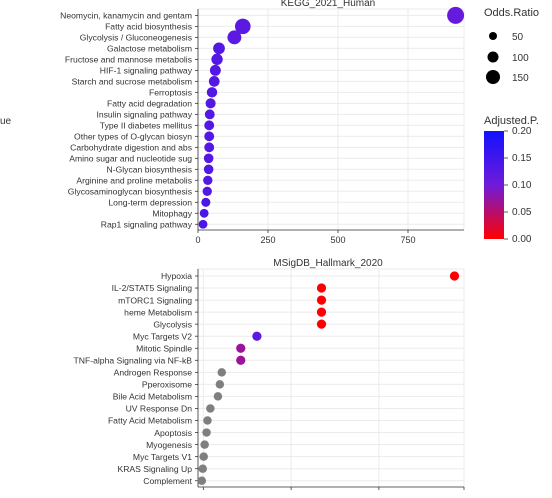 This screenshot has width=552, height=498. Describe the element at coordinates (328, 263) in the screenshot. I see `msigdb-title: MSigDB_Hallmark_2020` at that location.